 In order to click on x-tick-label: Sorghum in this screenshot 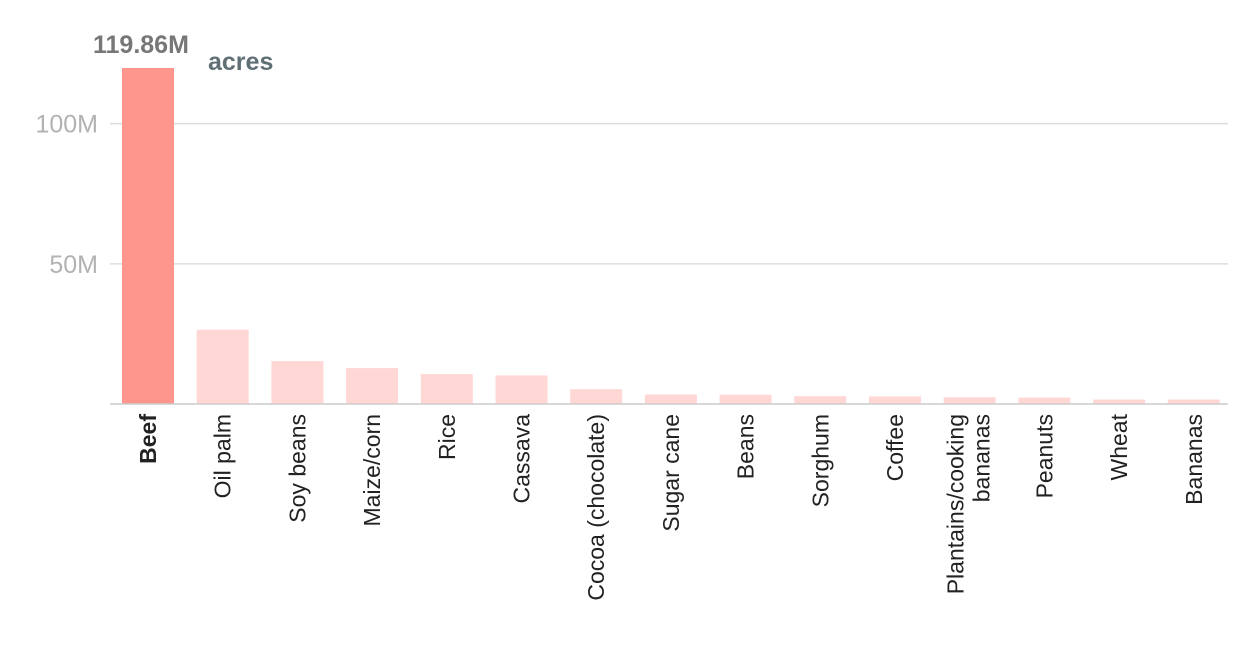, I will do `click(820, 460)`.